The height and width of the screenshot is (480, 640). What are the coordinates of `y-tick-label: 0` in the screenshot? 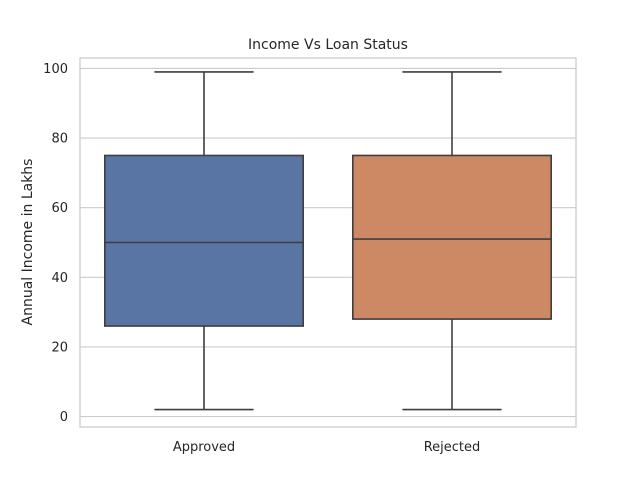 It's located at (64, 417).